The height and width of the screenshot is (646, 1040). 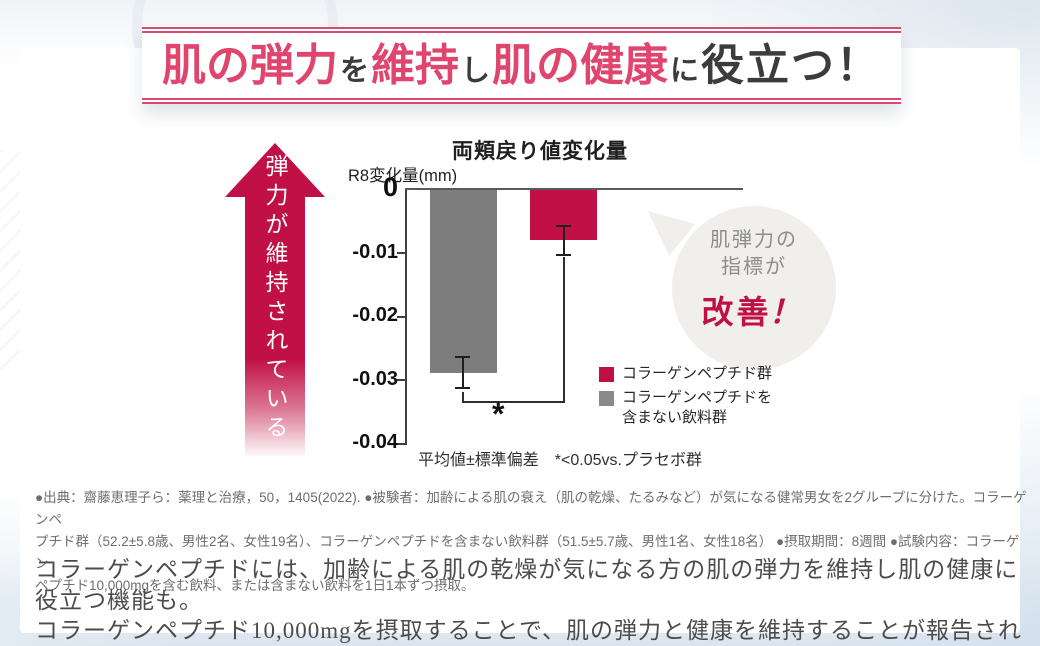 I want to click on y-tick-label: -0.01, so click(x=375, y=252).